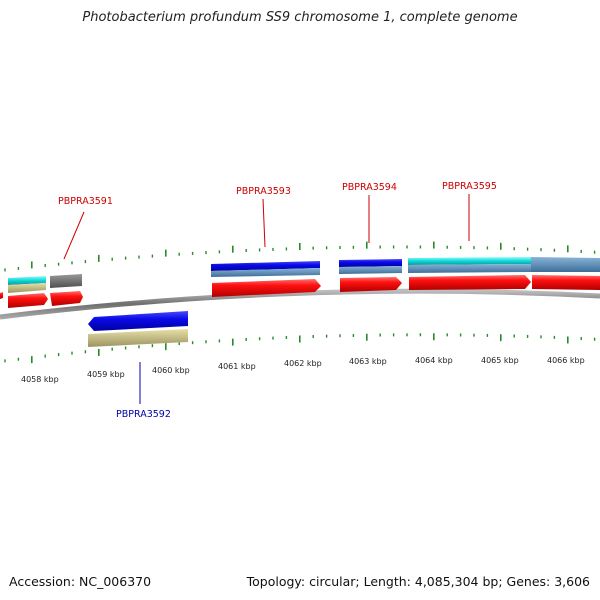  I want to click on scale-label: 4064 kbp, so click(434, 360).